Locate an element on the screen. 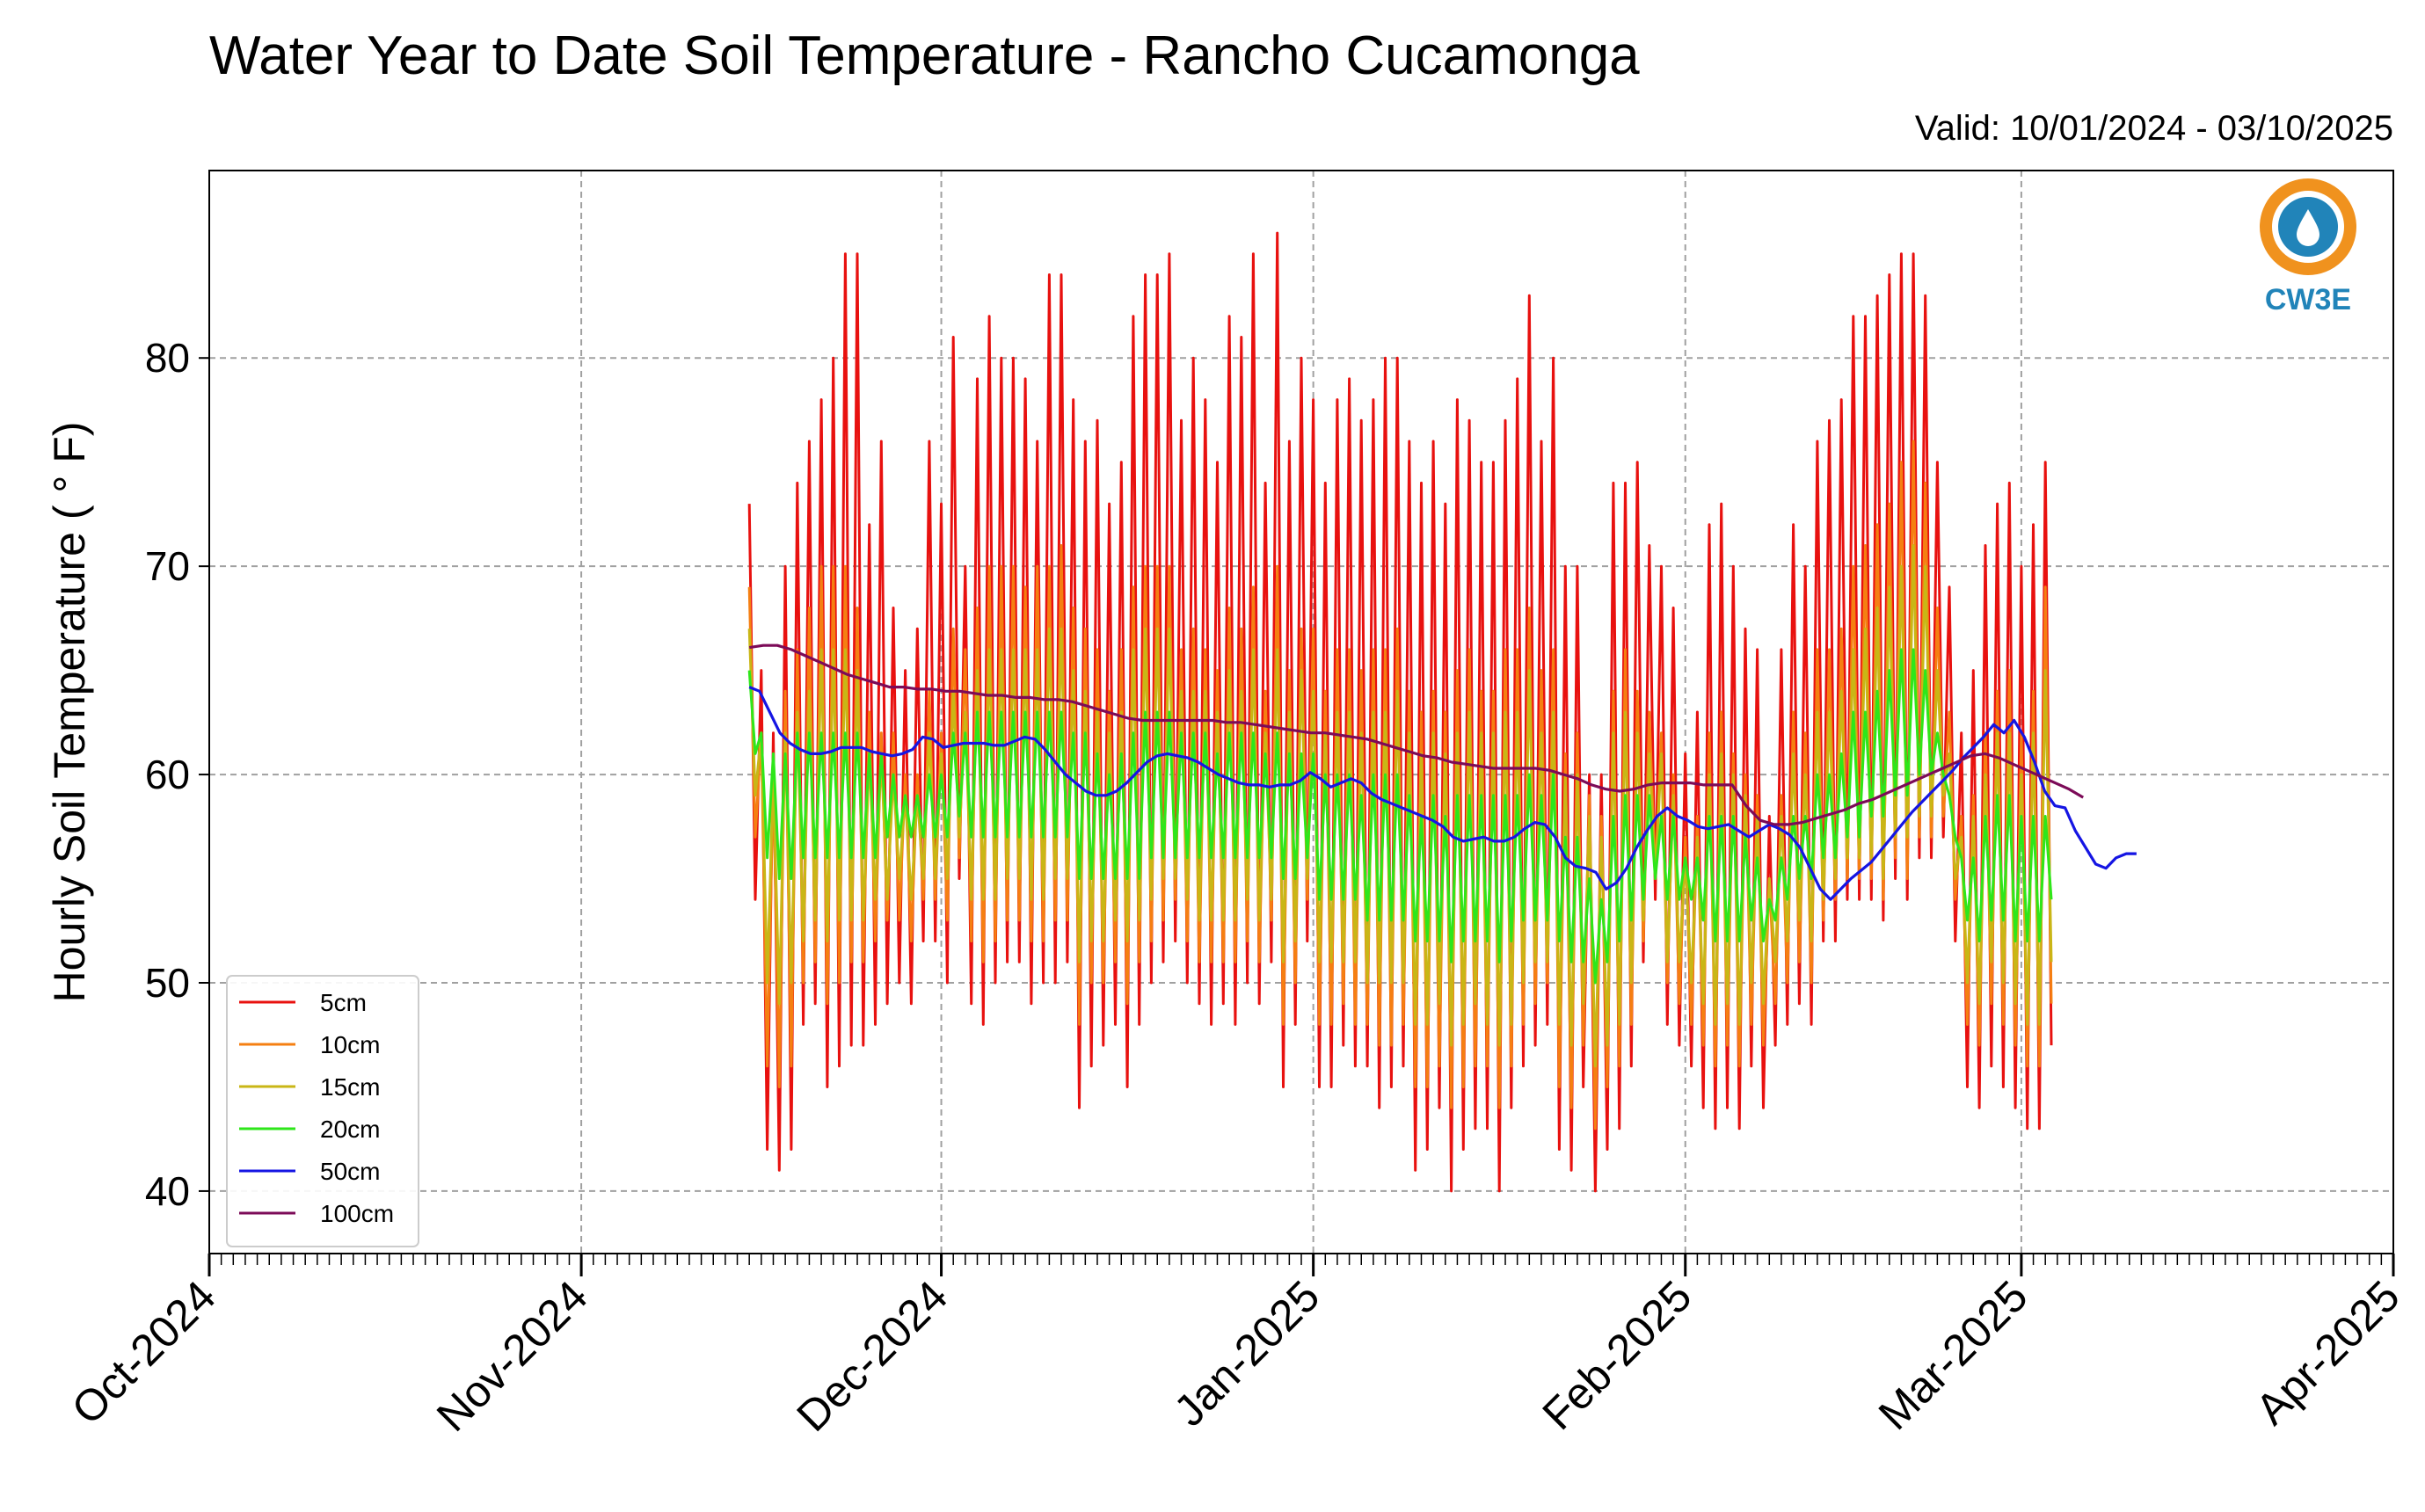 The width and height of the screenshot is (2425, 1512). y-tick-label: 70 is located at coordinates (167, 566).